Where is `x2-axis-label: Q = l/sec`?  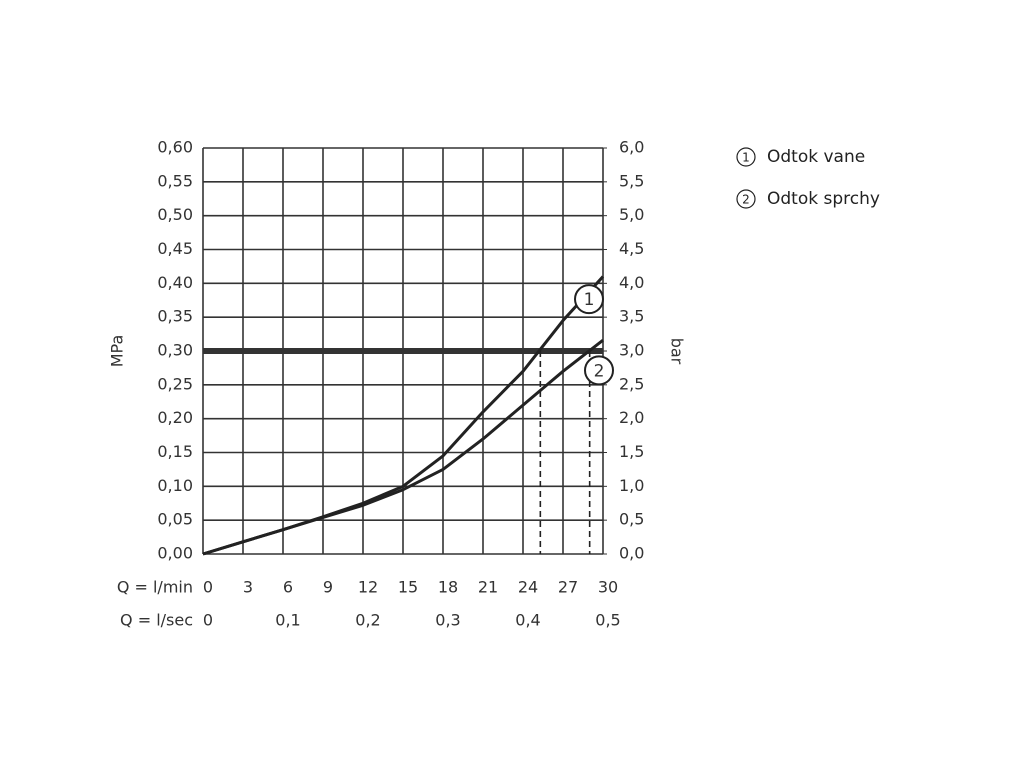
x2-axis-label: Q = l/sec is located at coordinates (156, 620).